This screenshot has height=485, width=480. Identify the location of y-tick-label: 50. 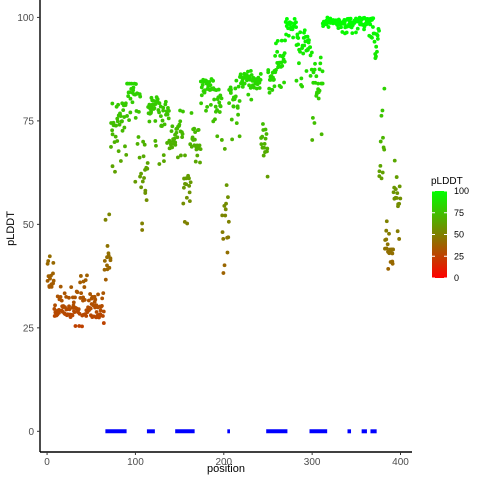
(29, 225).